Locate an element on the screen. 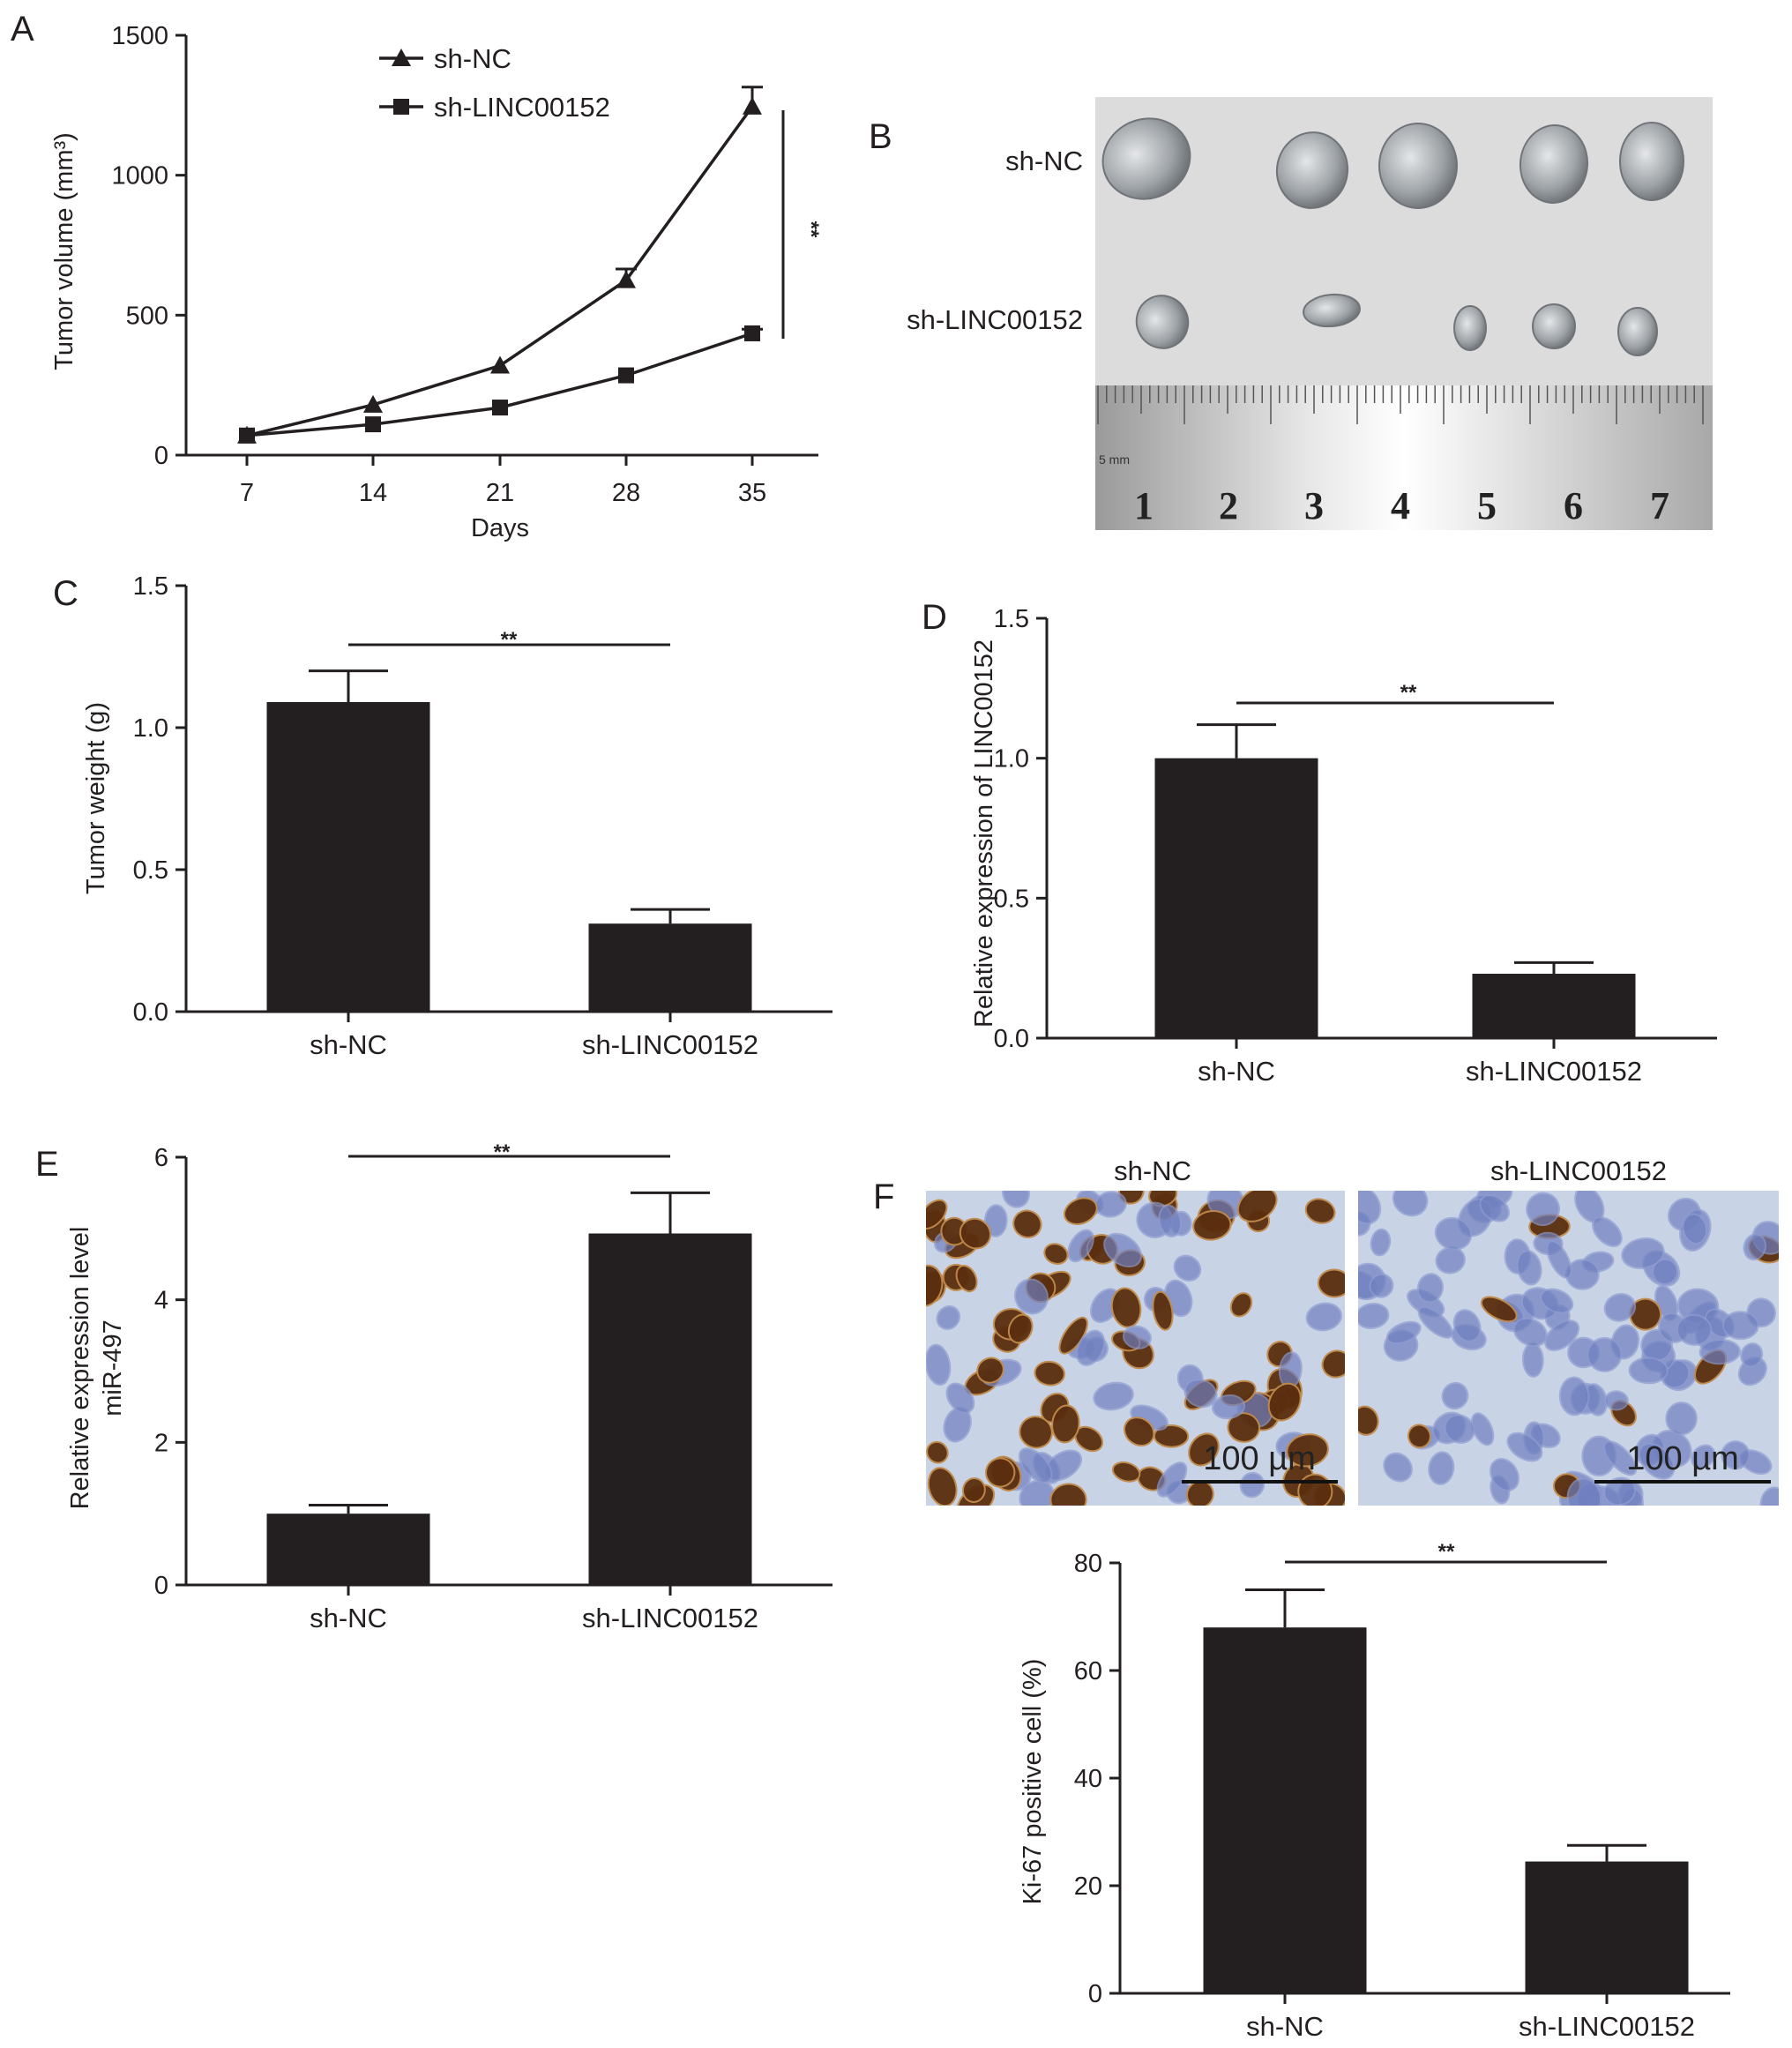 The width and height of the screenshot is (1792, 2048). y-tick-label: 0.0 is located at coordinates (150, 1012).